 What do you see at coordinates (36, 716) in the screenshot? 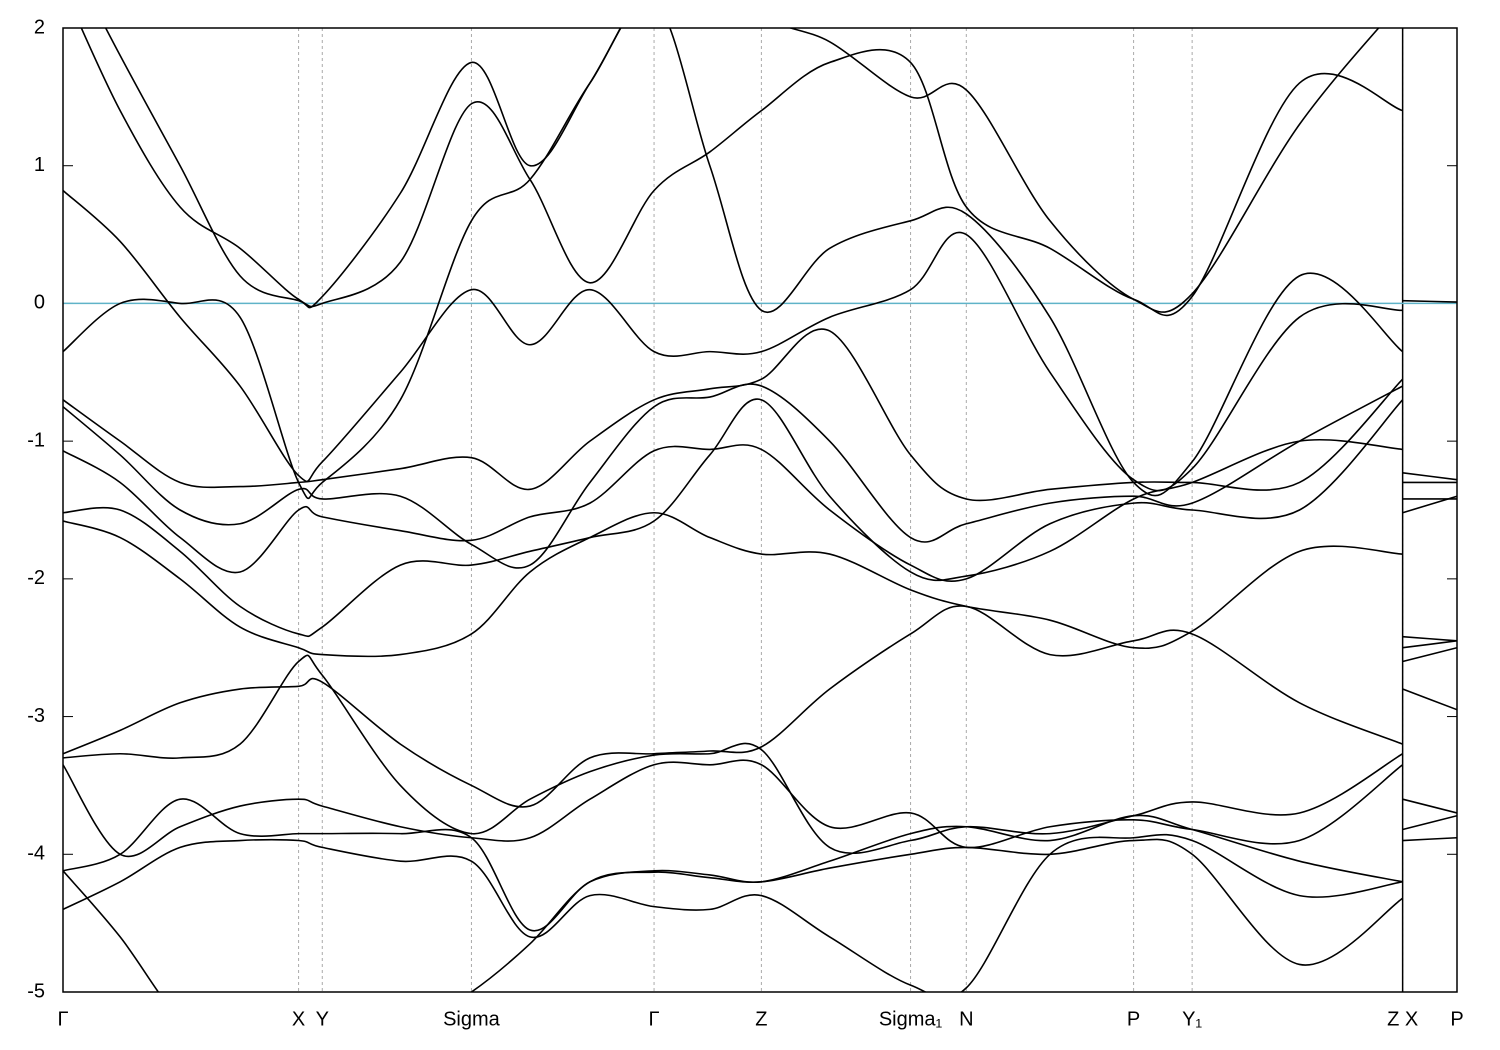
I see `y-tick-label: -3` at bounding box center [36, 716].